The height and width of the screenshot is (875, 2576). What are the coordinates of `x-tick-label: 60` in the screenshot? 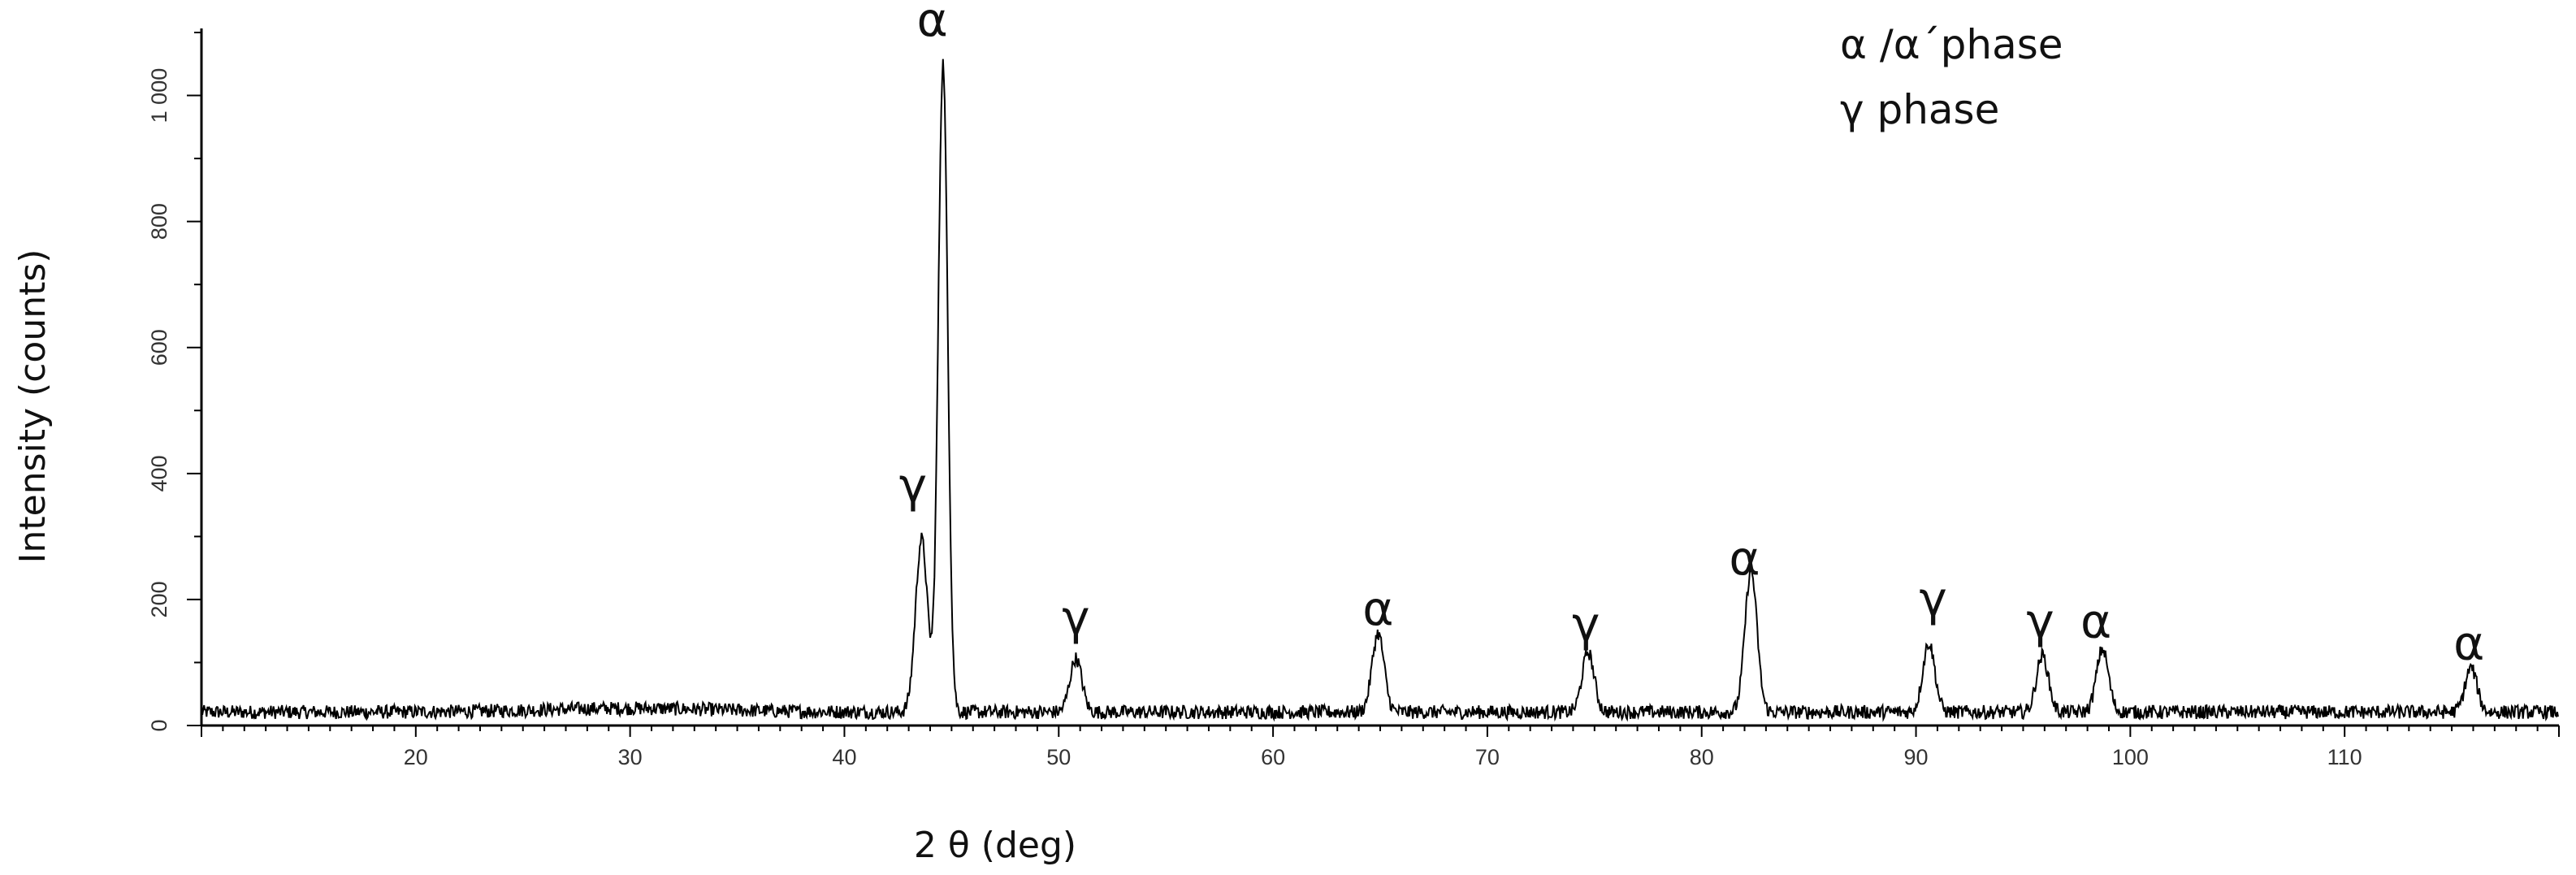 It's located at (1273, 757).